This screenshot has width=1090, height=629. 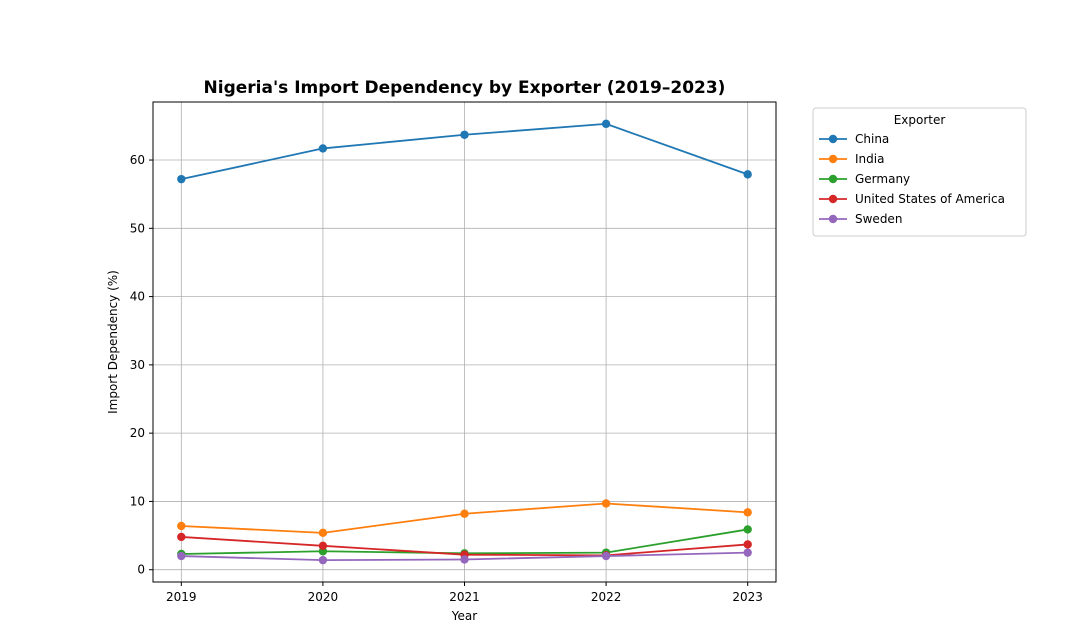 What do you see at coordinates (851, 159) in the screenshot?
I see `legend-entry: India` at bounding box center [851, 159].